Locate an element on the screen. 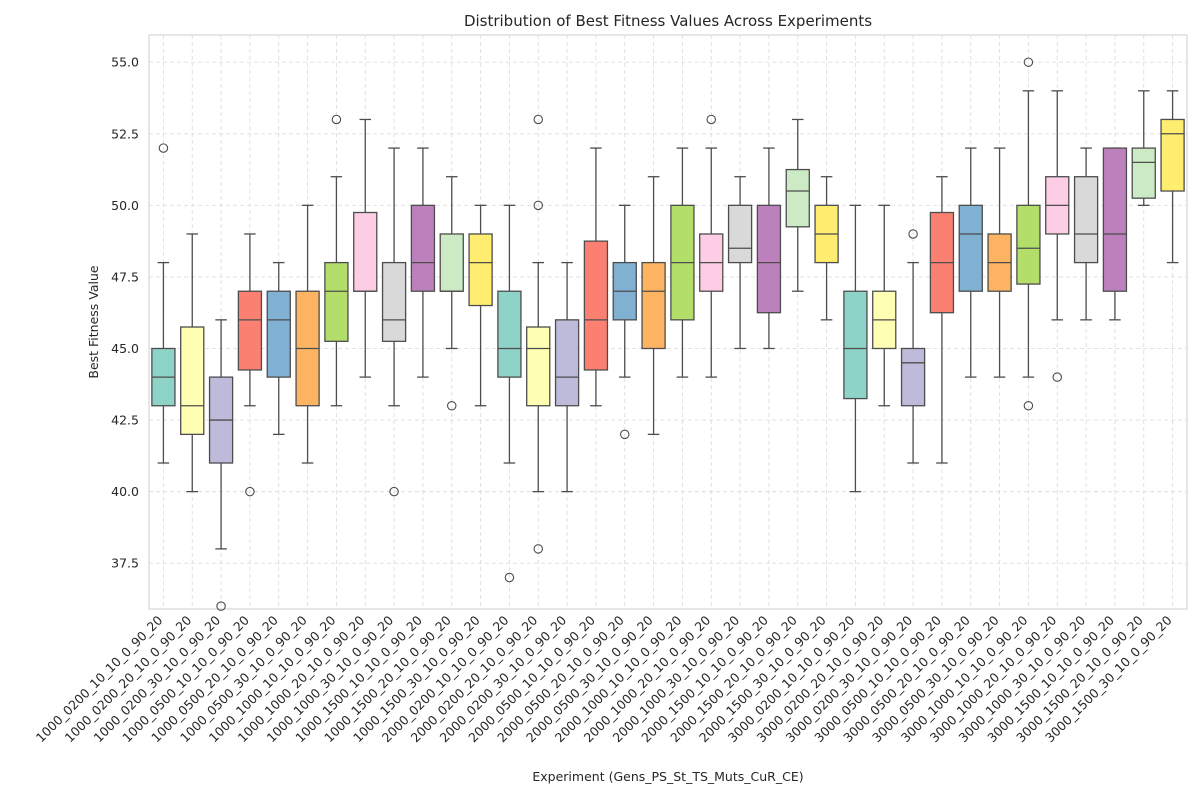 The height and width of the screenshot is (800, 1200). y-tick-label: 37.5 is located at coordinates (125, 563).